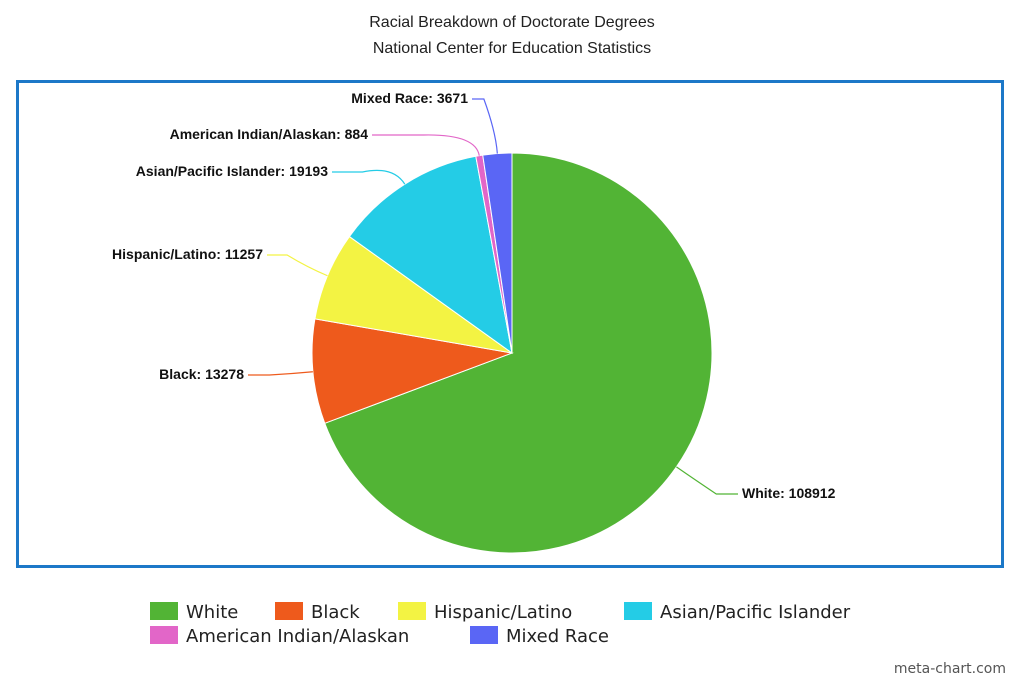 The image size is (1024, 683). I want to click on watermark: meta-chart.com, so click(949, 669).